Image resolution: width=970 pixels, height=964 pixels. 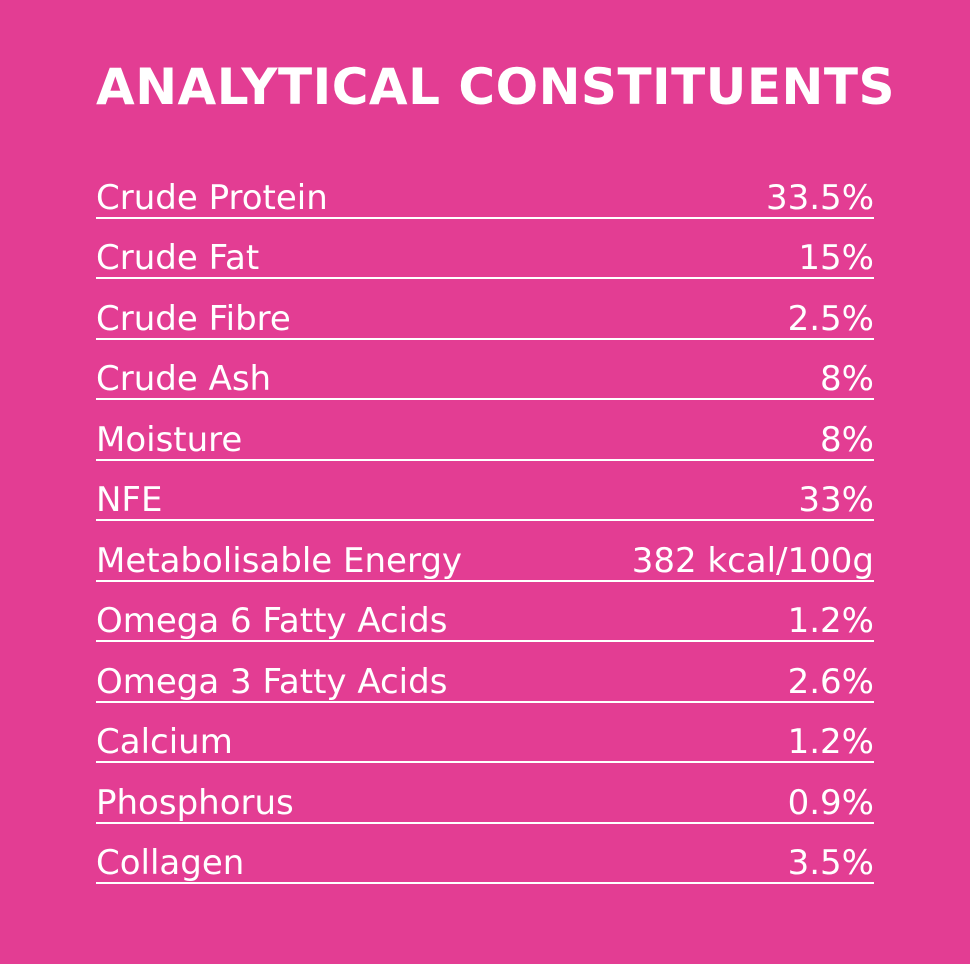 I want to click on label: Phosphorus, so click(x=195, y=802).